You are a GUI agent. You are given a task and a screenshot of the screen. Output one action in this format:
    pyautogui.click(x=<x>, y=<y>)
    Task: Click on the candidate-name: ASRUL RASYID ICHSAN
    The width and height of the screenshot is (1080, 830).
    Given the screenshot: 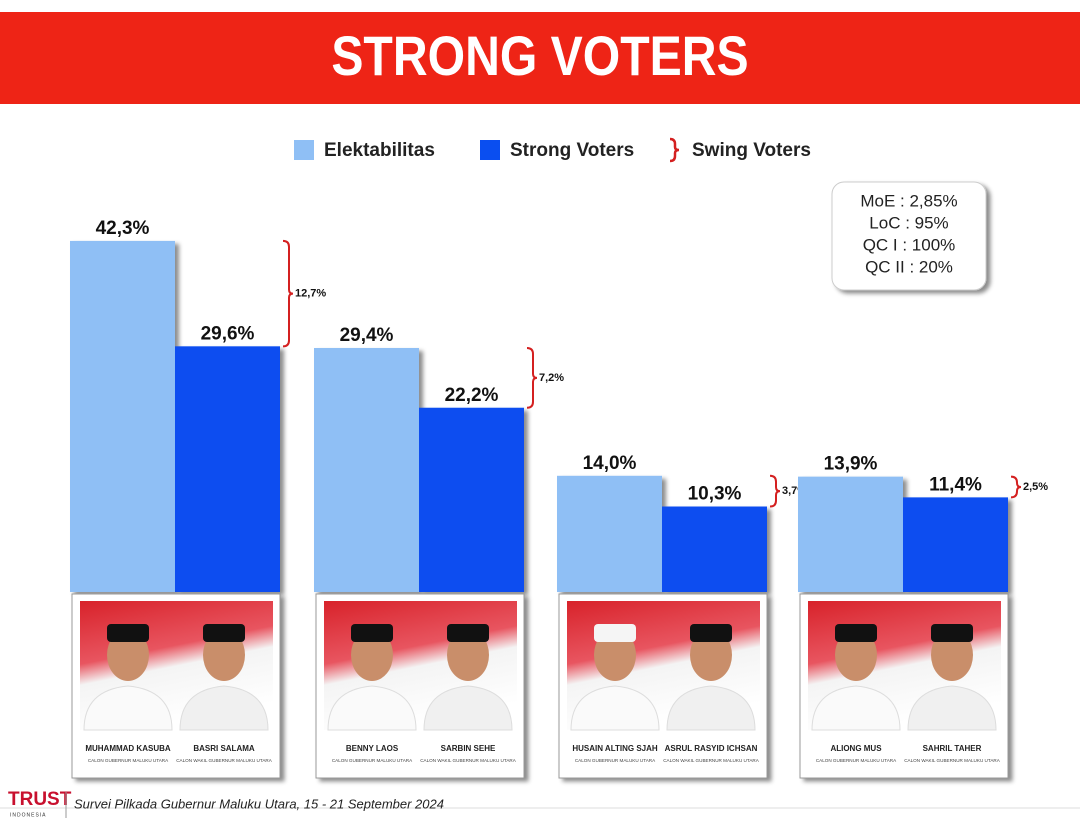 What is the action you would take?
    pyautogui.click(x=711, y=748)
    